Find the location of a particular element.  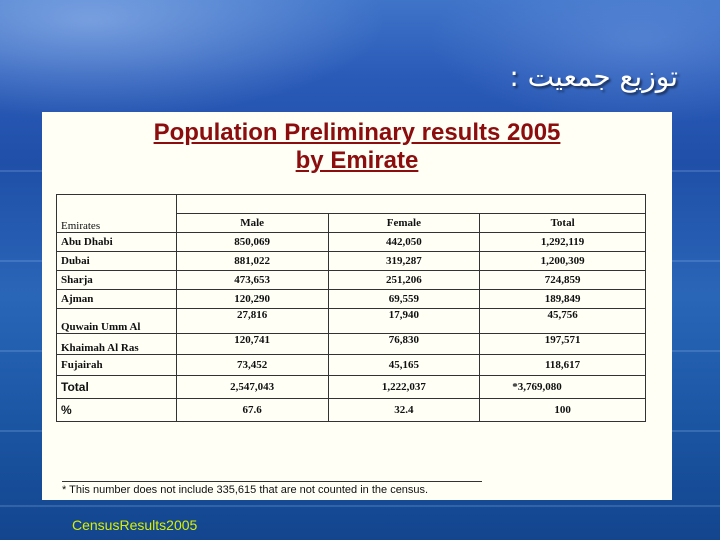

total-all: *3,769,080 is located at coordinates (562, 387).